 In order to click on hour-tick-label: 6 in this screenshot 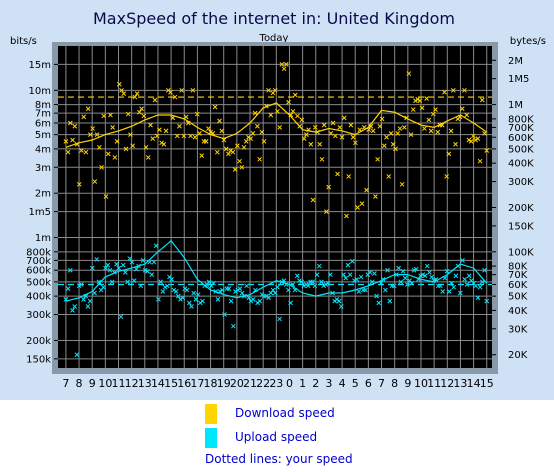, I will do `click(368, 383)`.